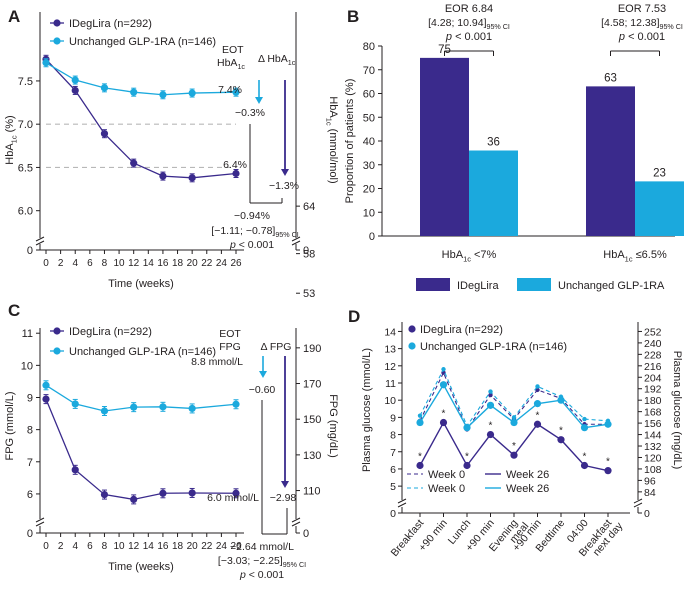 Image resolution: width=685 pixels, height=591 pixels. I want to click on y2-tick-label: 132, so click(653, 447).